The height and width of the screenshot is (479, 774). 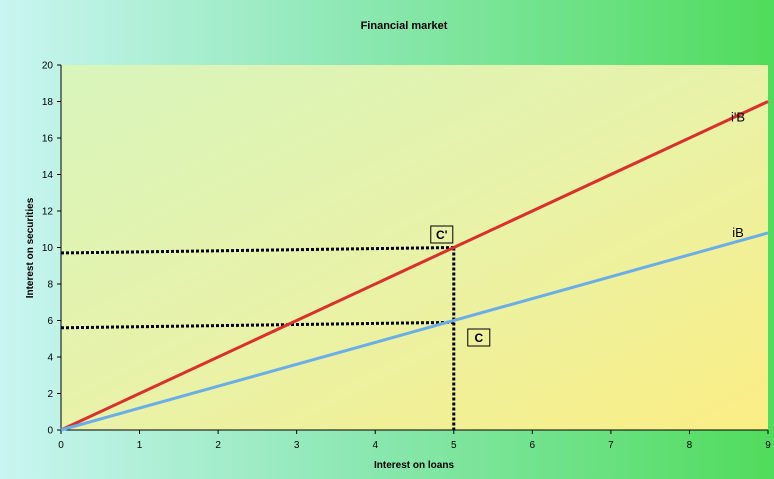 I want to click on y-tick-label: 10, so click(x=48, y=248).